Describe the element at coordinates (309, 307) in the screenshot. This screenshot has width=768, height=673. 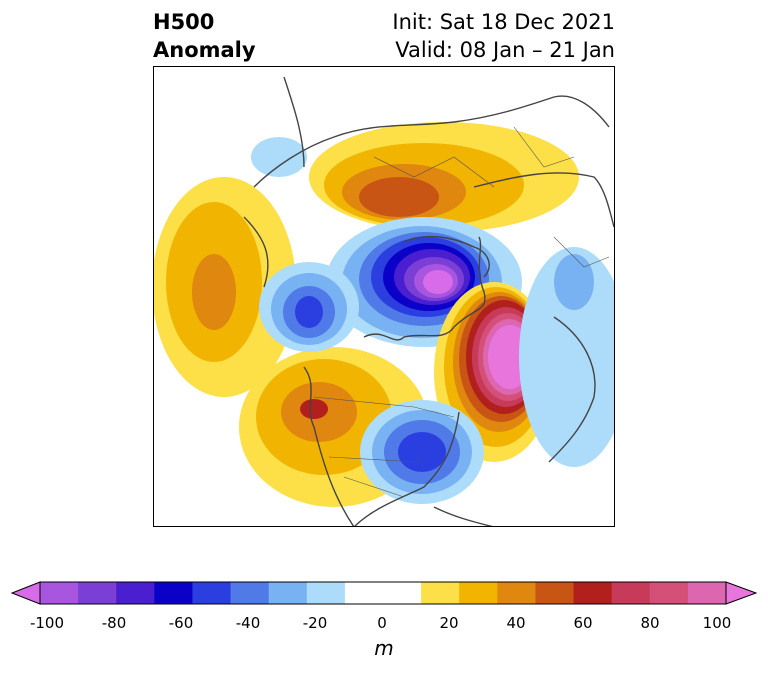
I see `alaska-negative-anomaly` at that location.